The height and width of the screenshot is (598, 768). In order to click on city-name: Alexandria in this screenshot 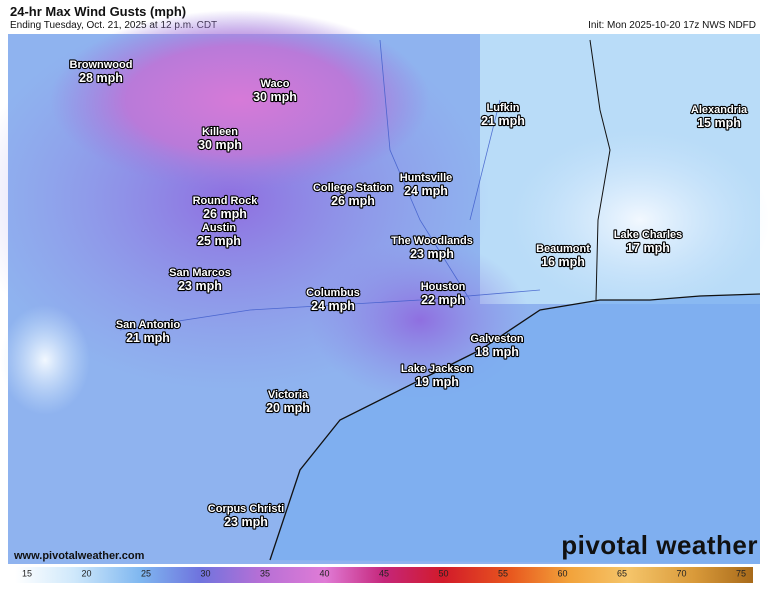, I will do `click(719, 110)`.